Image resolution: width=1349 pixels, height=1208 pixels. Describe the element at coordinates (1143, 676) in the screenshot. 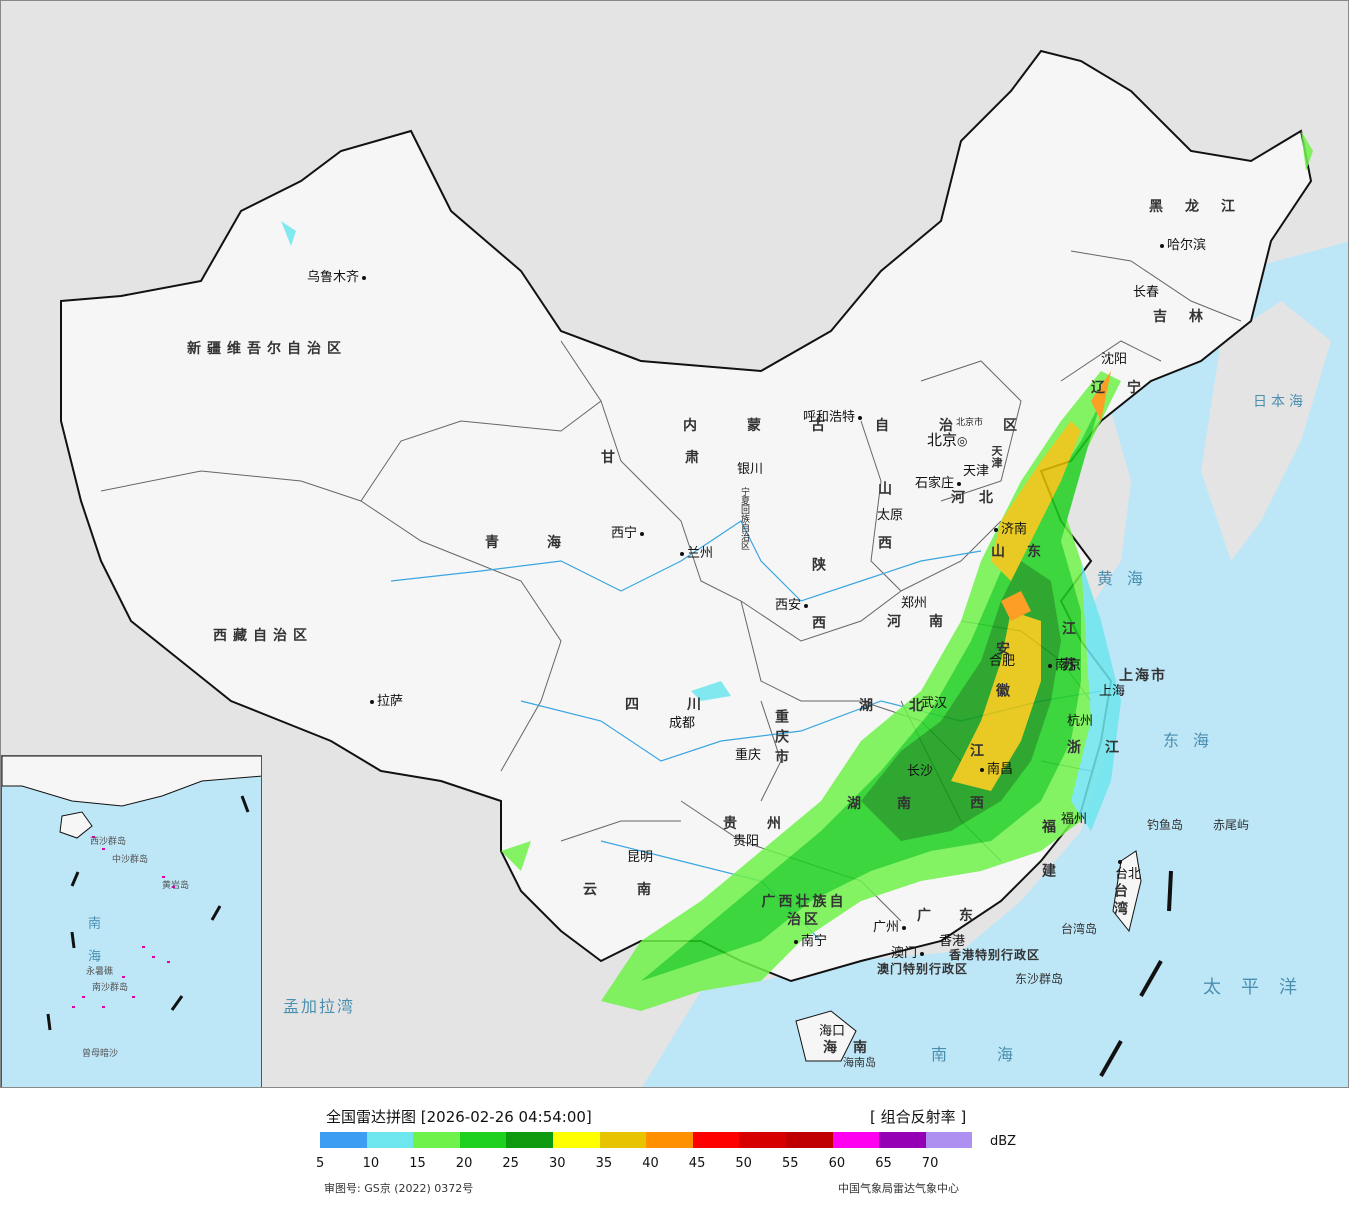

I see `province-shanghai: 上海市` at that location.